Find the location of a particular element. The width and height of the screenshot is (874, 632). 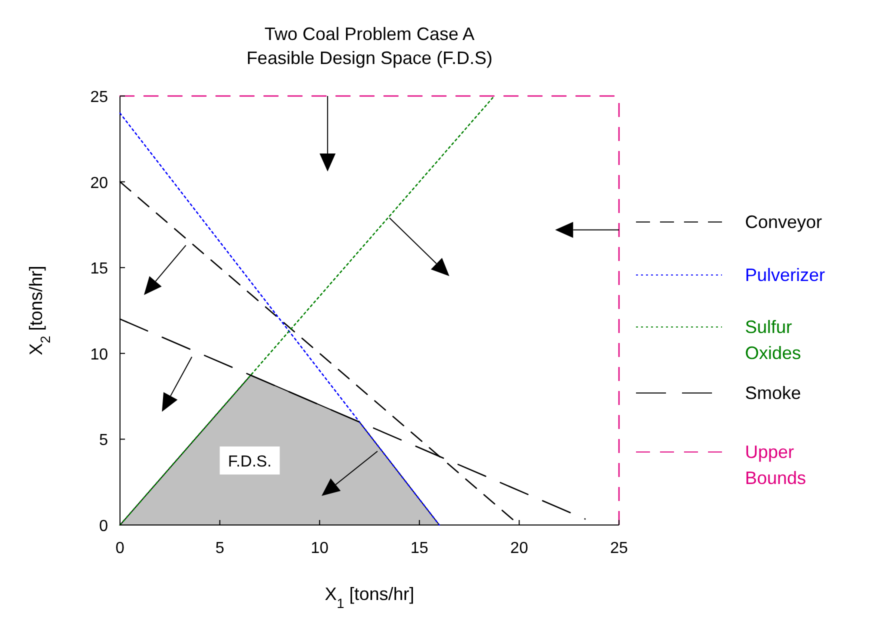

y-tick-label: 10 is located at coordinates (99, 355).